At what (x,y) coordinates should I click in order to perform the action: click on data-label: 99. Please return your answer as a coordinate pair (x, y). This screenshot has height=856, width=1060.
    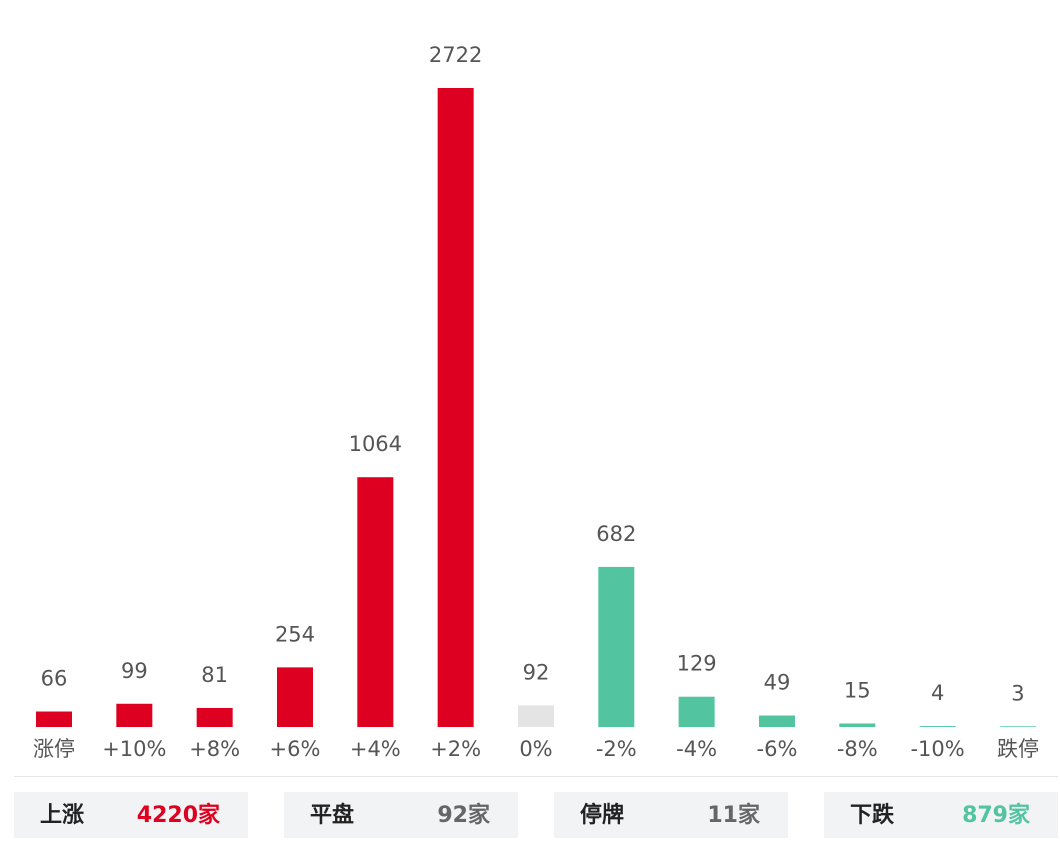
    Looking at the image, I should click on (134, 671).